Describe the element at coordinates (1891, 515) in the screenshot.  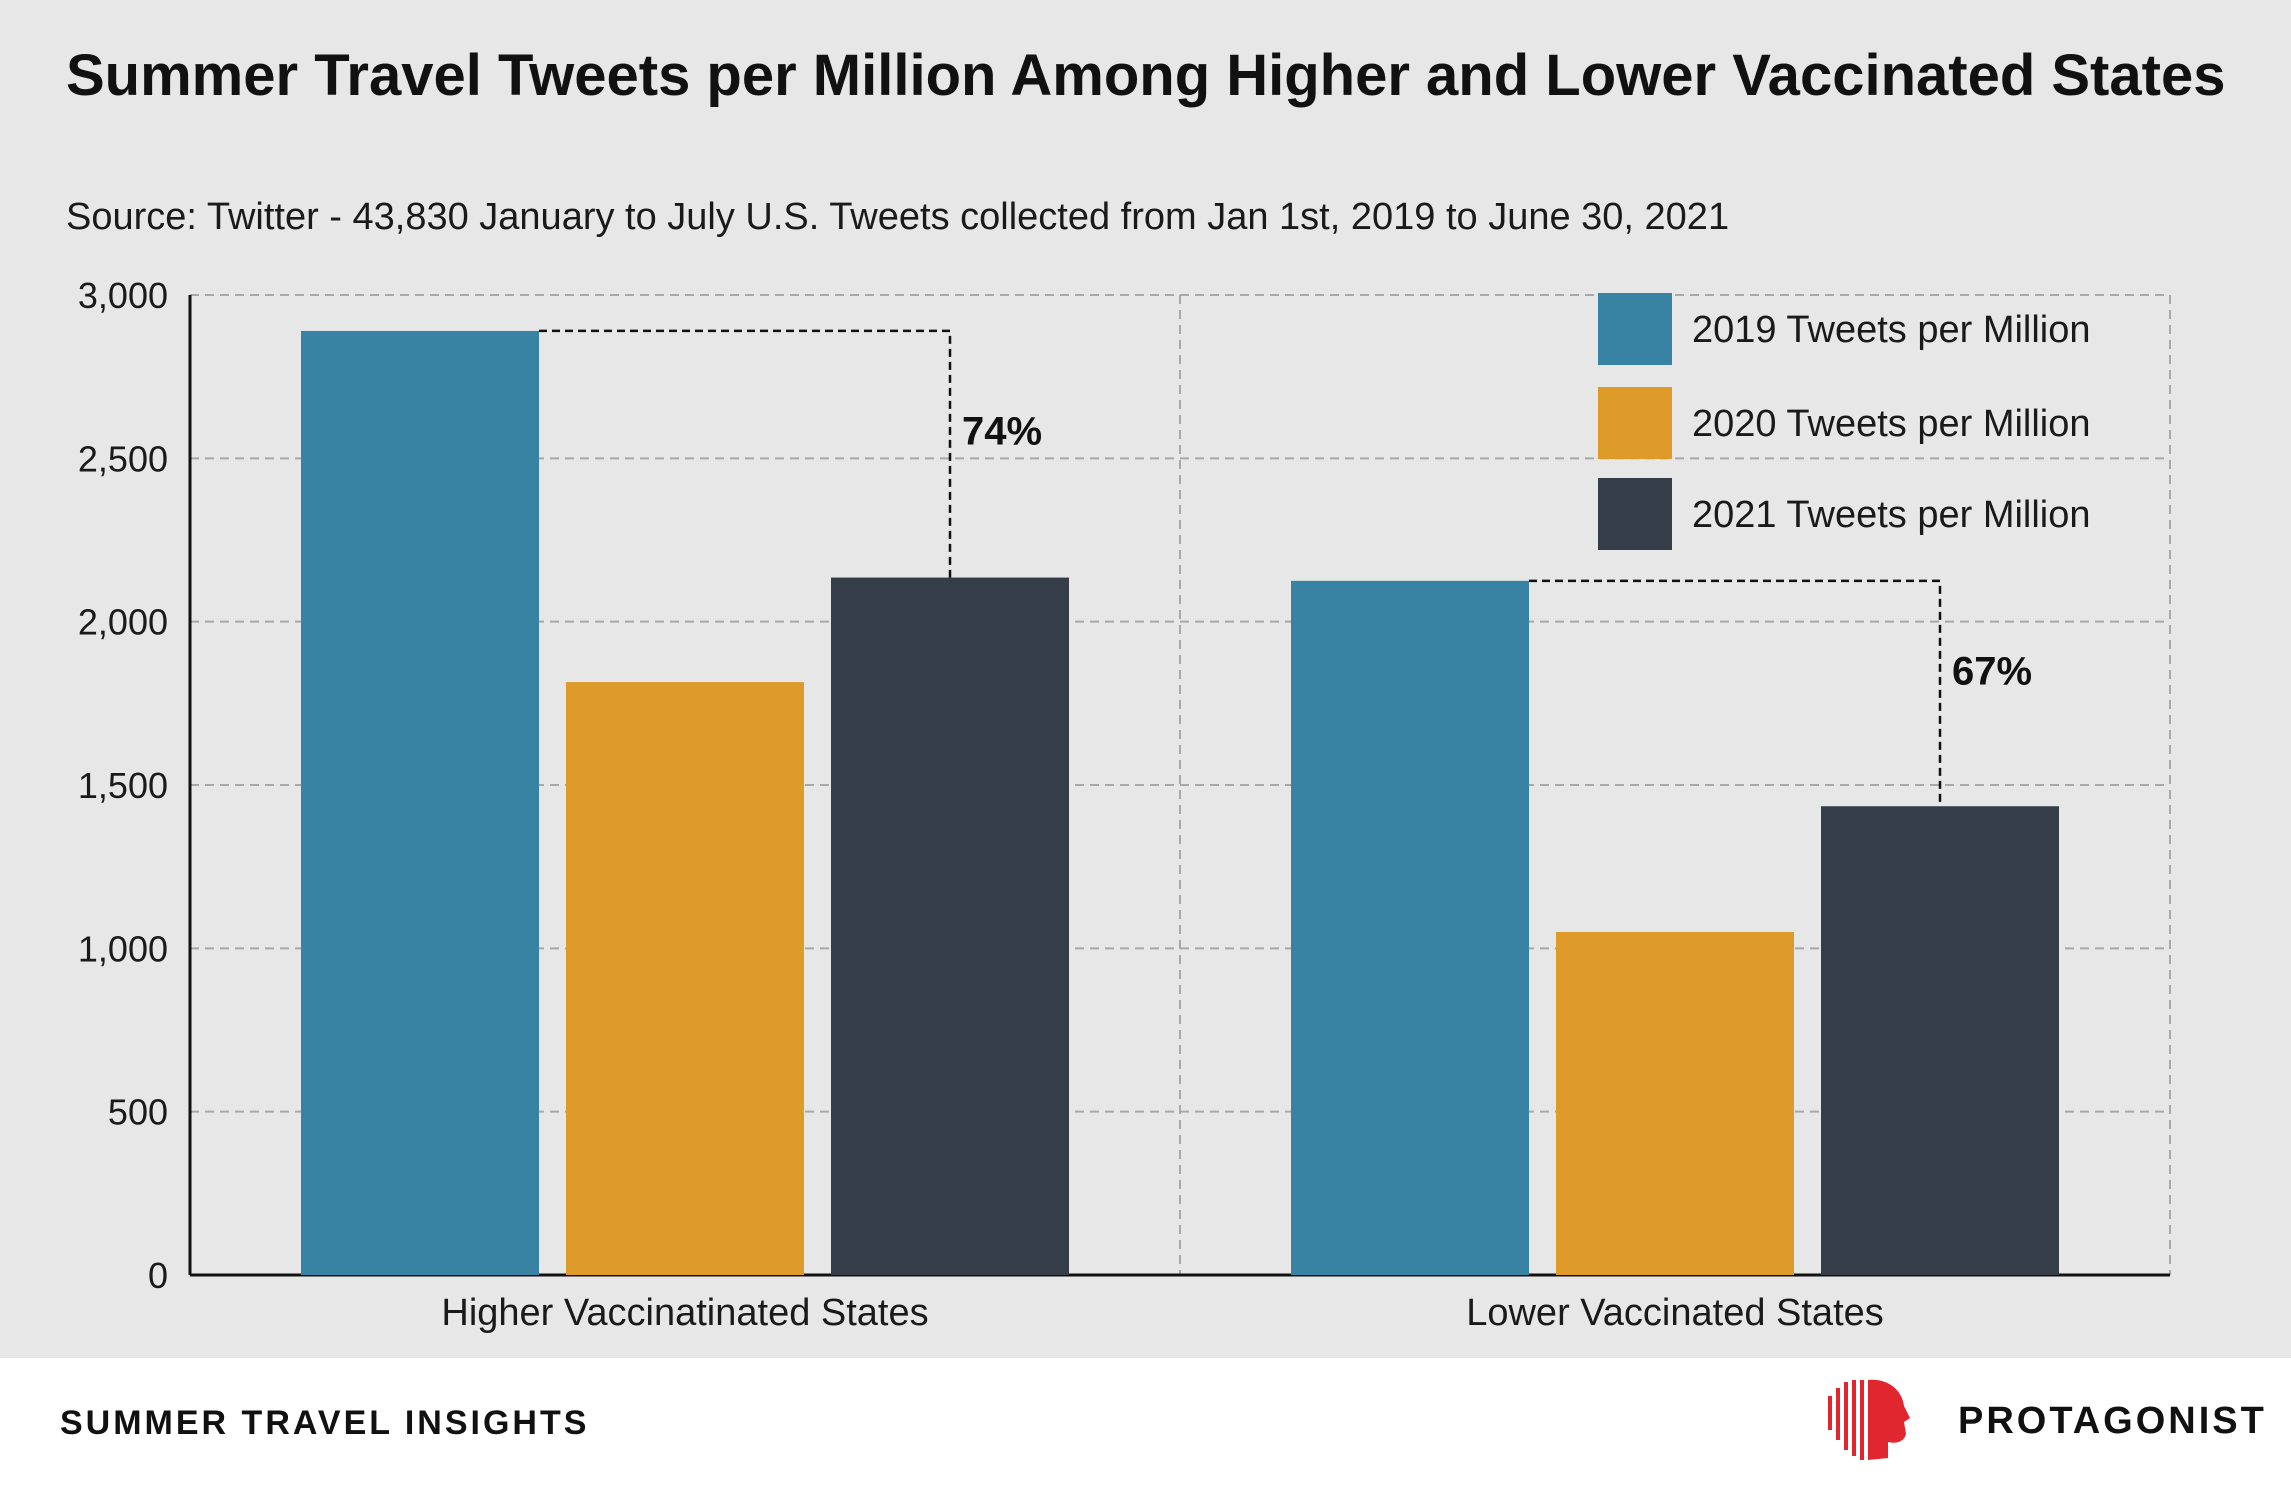
I see `legend-label: 2021 Tweets per Million` at that location.